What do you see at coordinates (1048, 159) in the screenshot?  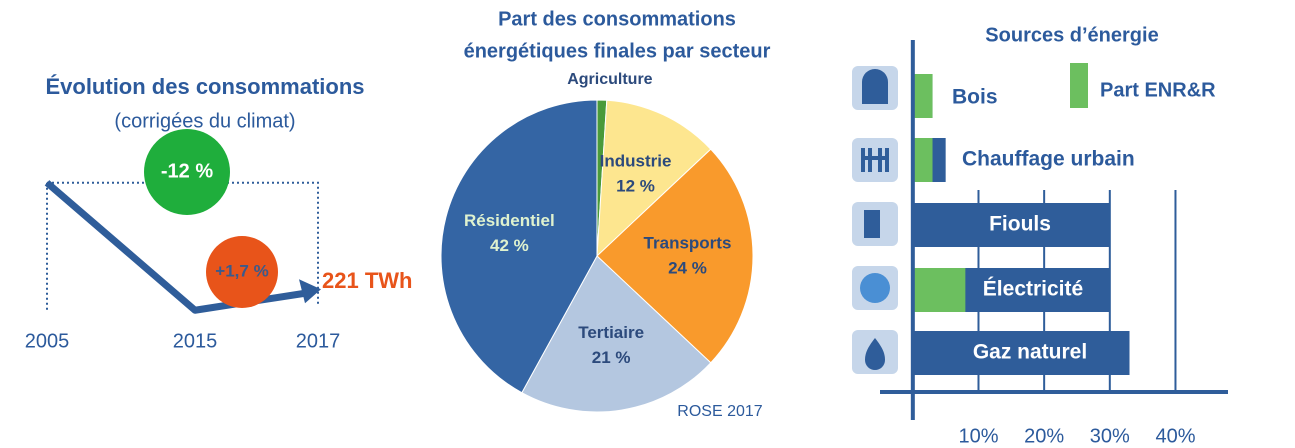 I see `bar-label: Chauffage urbain` at bounding box center [1048, 159].